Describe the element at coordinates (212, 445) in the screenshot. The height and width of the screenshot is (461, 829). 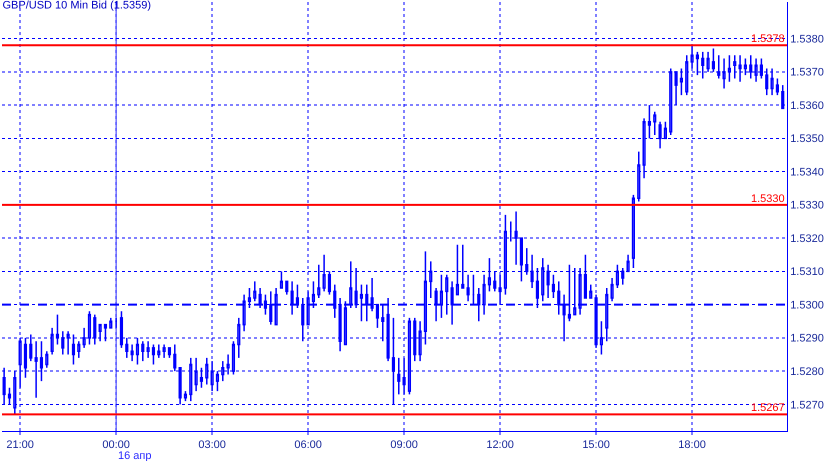
I see `x-tick-label: 03:00` at that location.